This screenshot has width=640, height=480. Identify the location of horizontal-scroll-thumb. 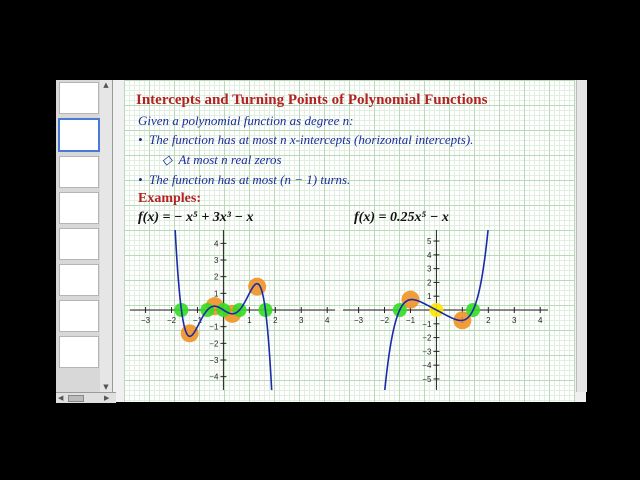
(76, 398).